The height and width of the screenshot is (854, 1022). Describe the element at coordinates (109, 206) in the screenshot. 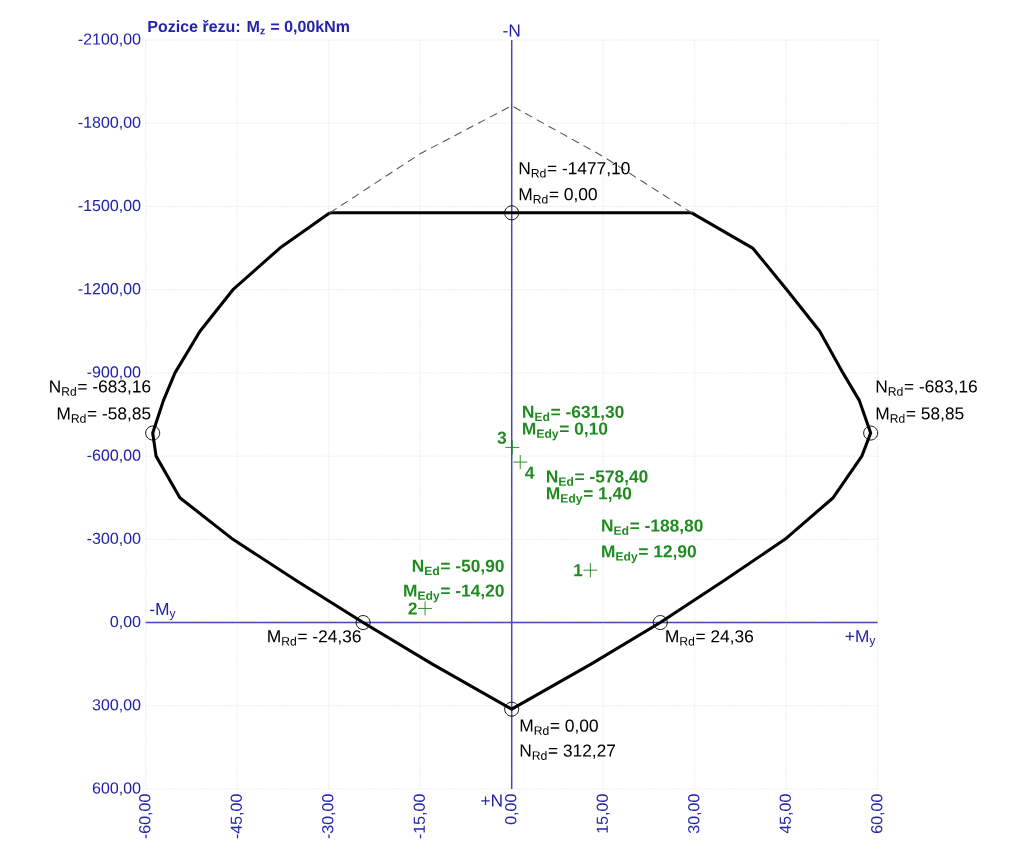

I see `y-tick-label: -1500,00` at that location.